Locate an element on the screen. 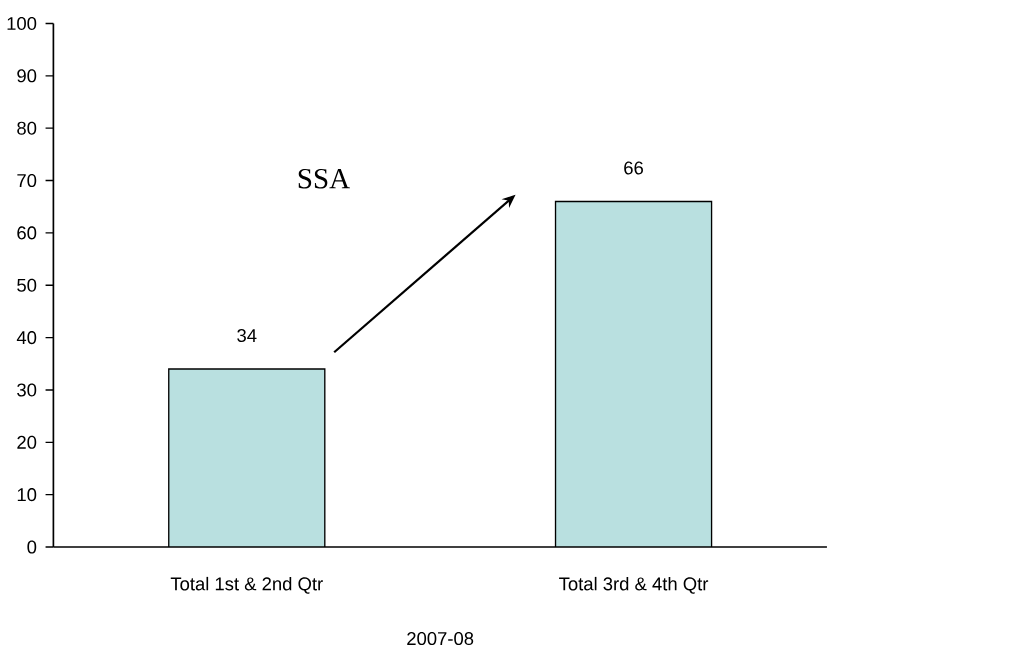 This screenshot has height=651, width=1022. y-tick-label: 70 is located at coordinates (27, 180).